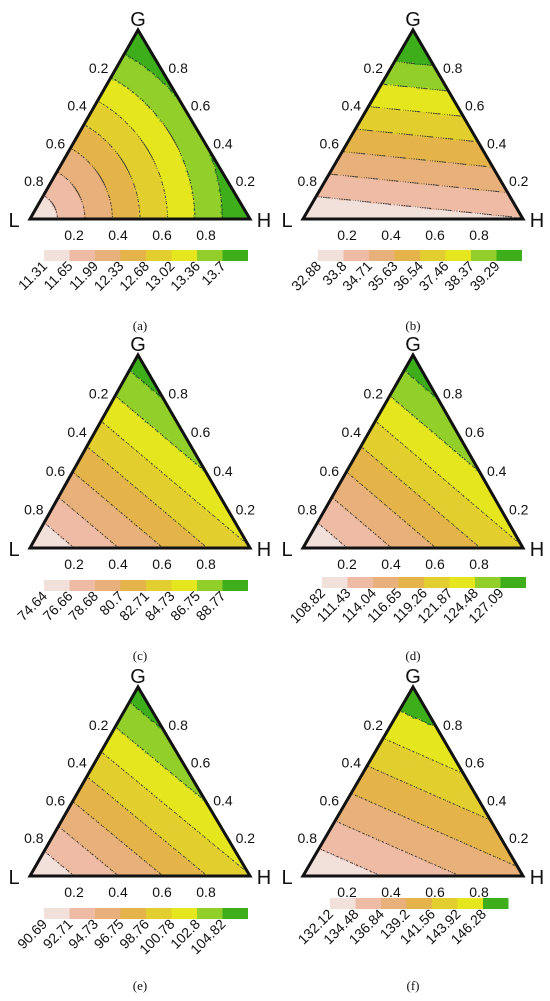  Describe the element at coordinates (412, 325) in the screenshot. I see `panel-caption: (b)` at that location.